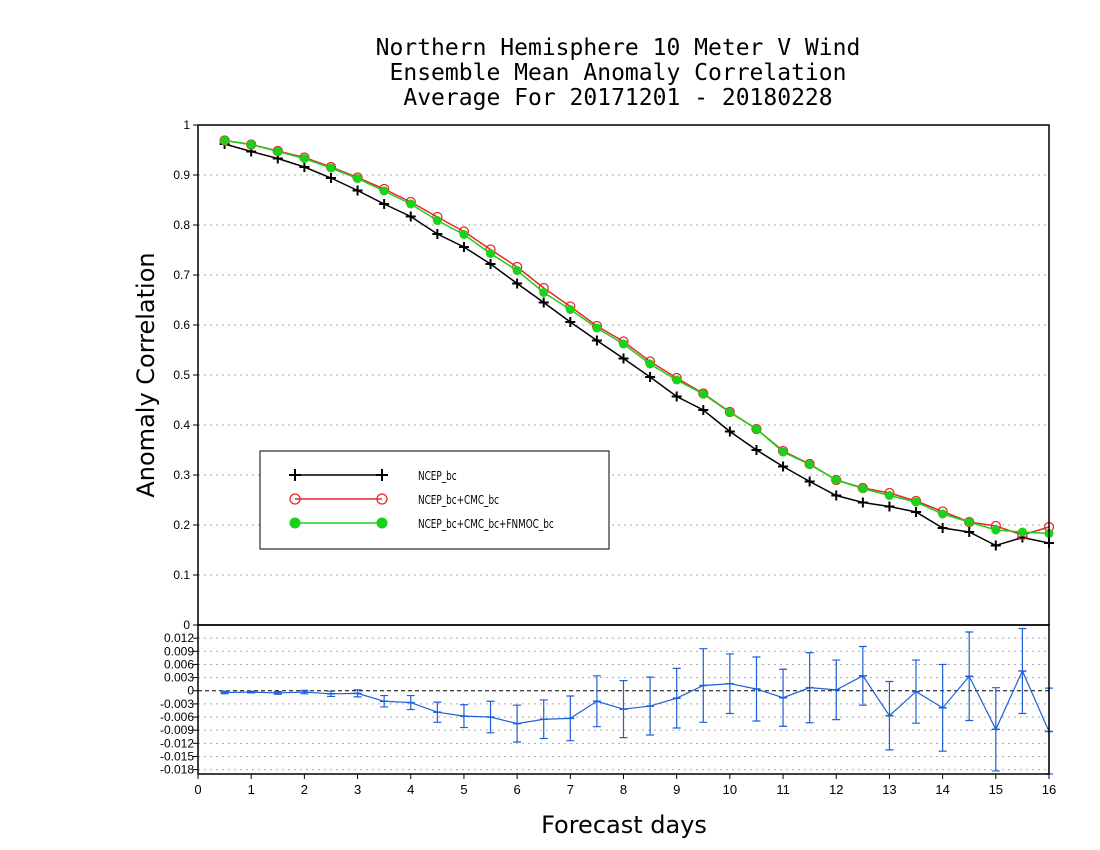 Image resolution: width=1100 pixels, height=850 pixels. Describe the element at coordinates (181, 375) in the screenshot. I see `y-tick-label: 0.5` at that location.